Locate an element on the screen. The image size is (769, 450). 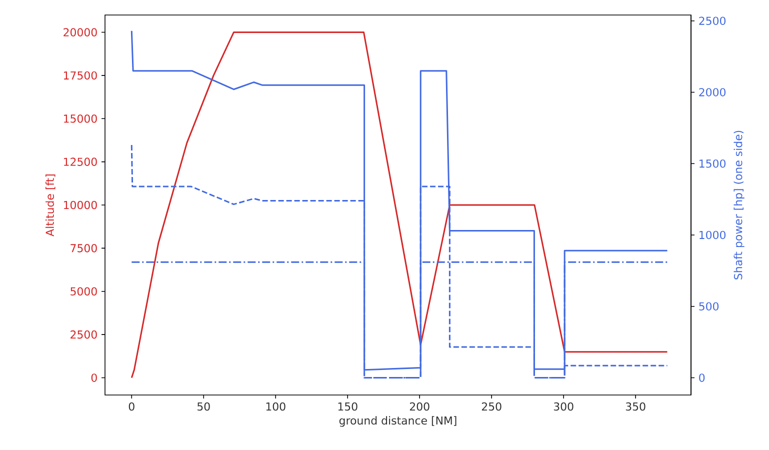
x-tick-label: 350 is located at coordinates (636, 406).